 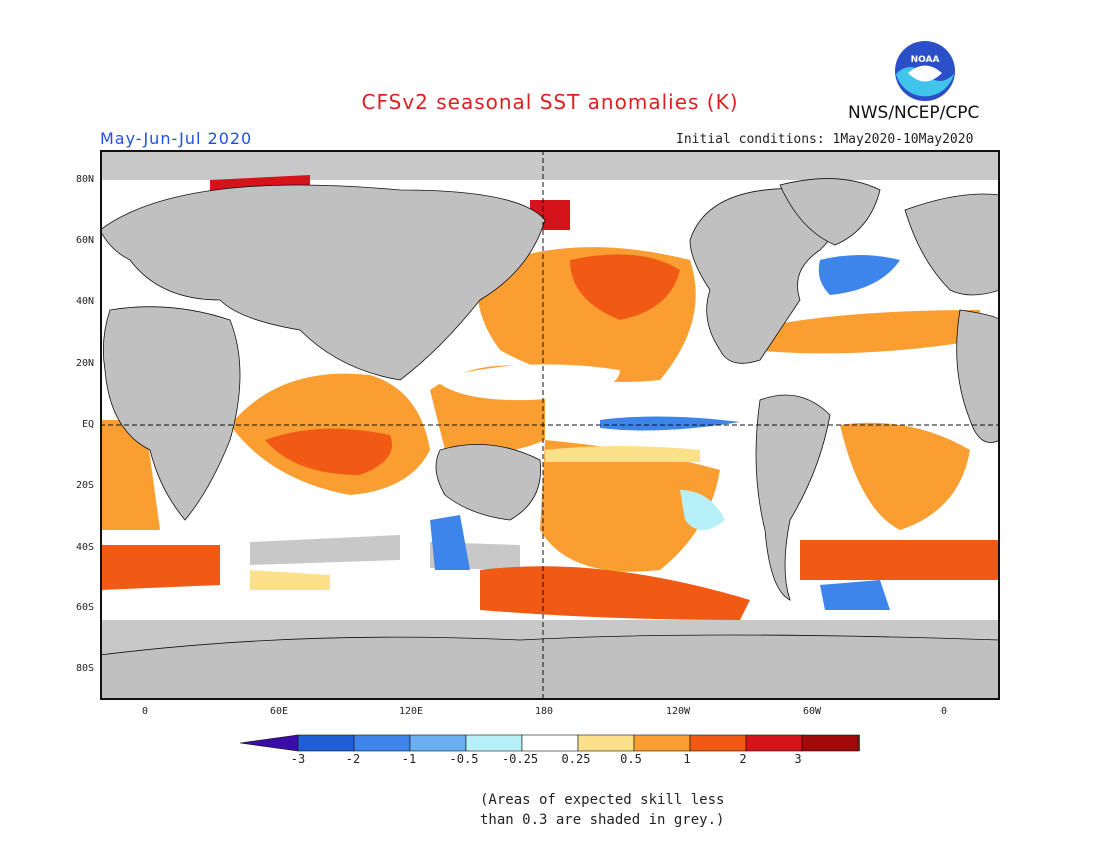 What do you see at coordinates (602, 820) in the screenshot?
I see `skill-note-line2: than 0.3 are shaded in grey.)` at bounding box center [602, 820].